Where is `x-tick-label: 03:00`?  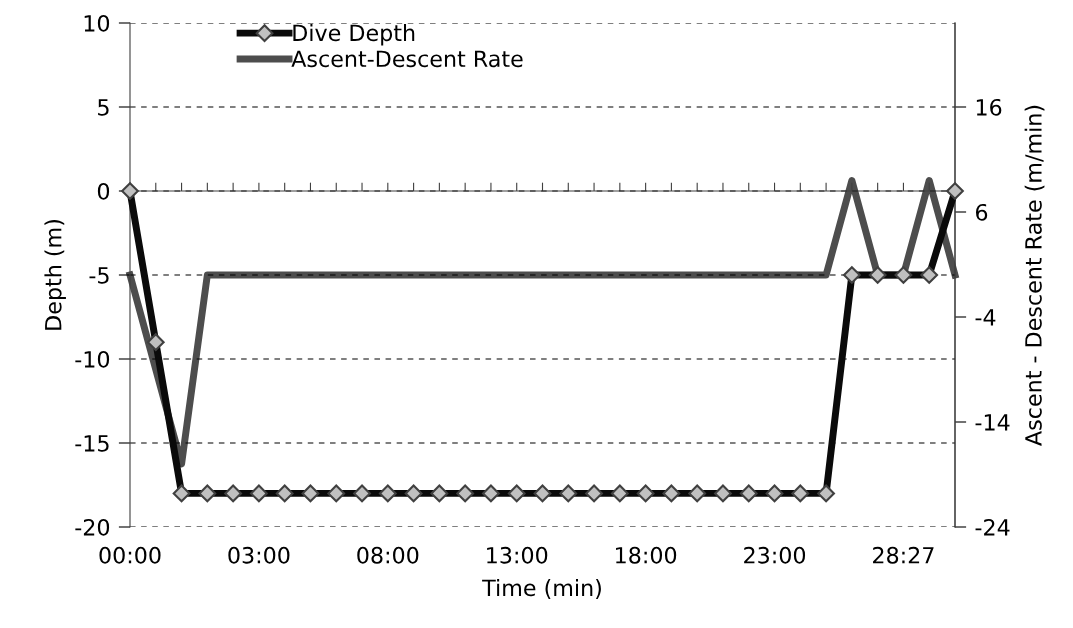 x-tick-label: 03:00 is located at coordinates (259, 555).